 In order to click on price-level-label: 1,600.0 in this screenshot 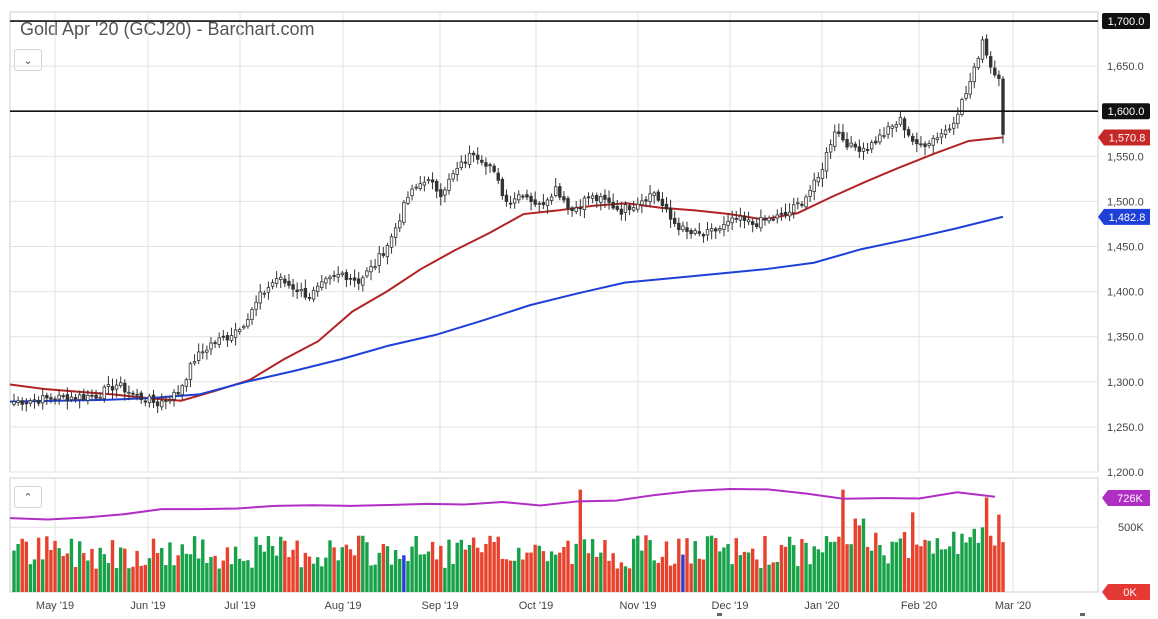, I will do `click(1126, 112)`.